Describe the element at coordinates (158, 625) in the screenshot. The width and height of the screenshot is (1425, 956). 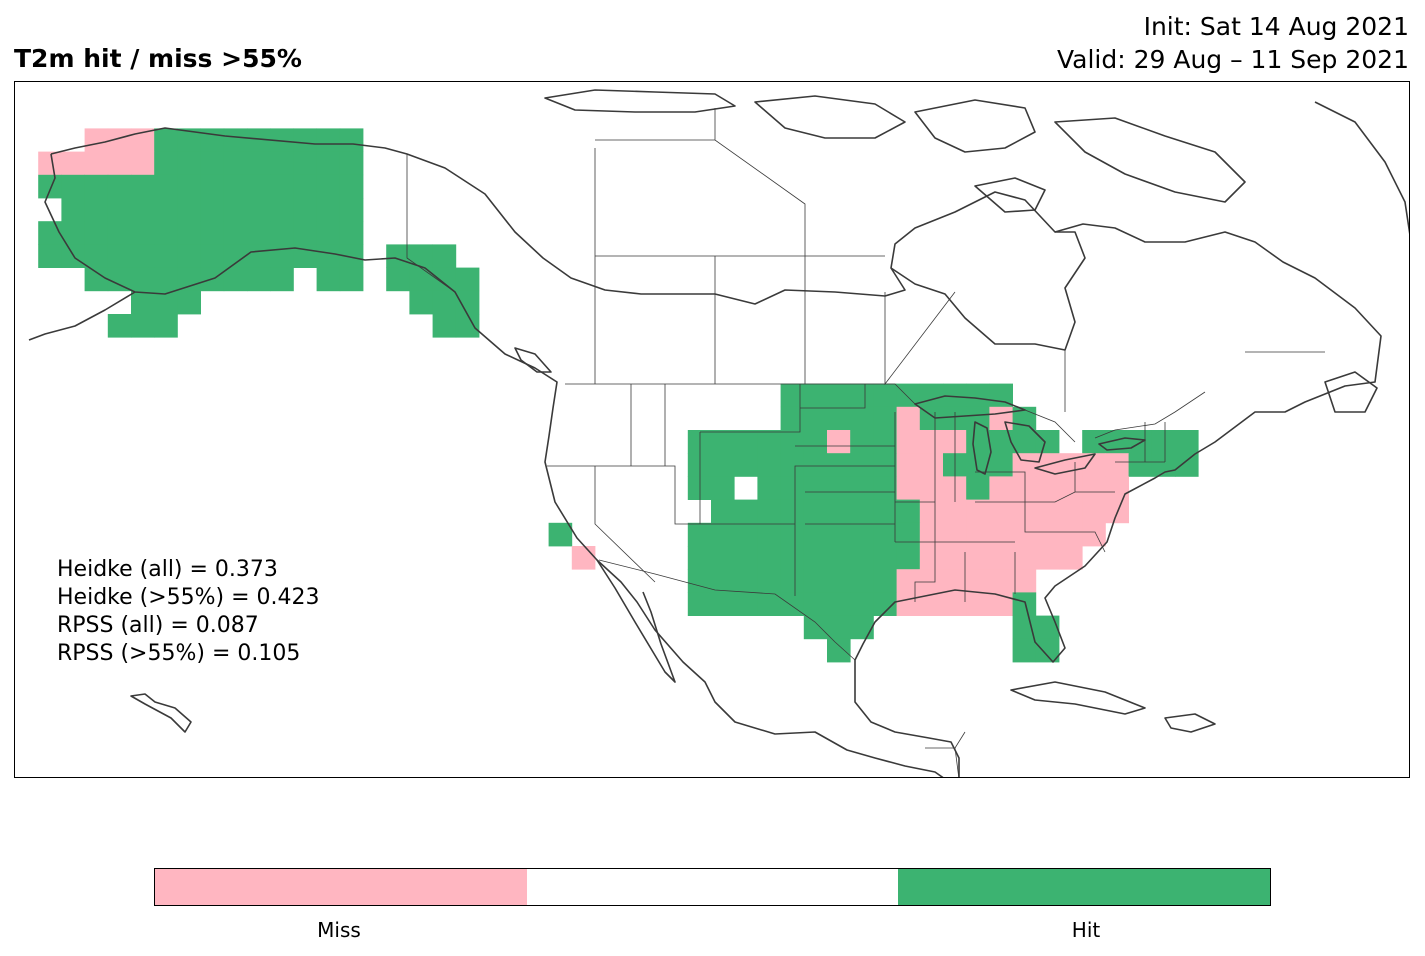
I see `stat-line: RPSS (all) = 0.087` at that location.